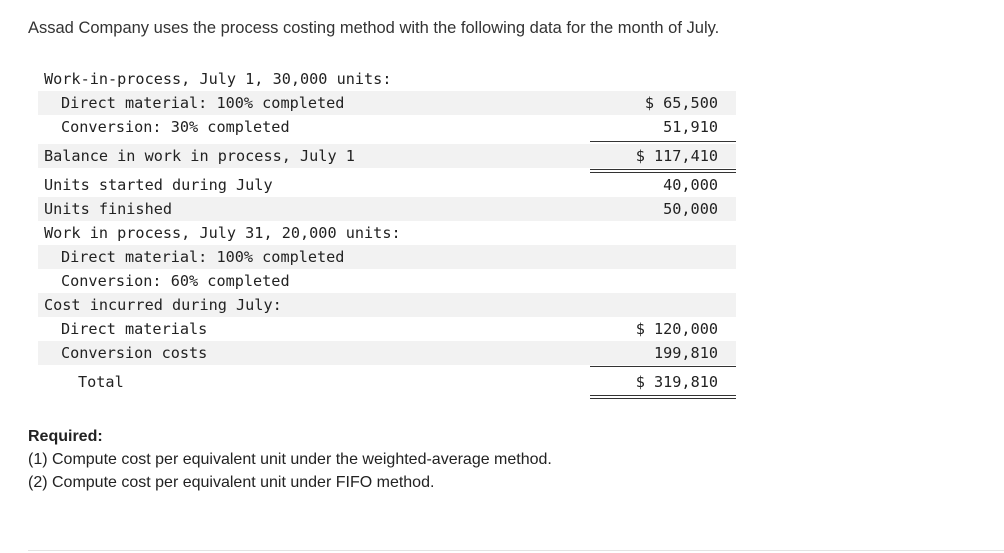  Describe the element at coordinates (387, 185) in the screenshot. I see `table-row: Units started during July 40,000` at that location.